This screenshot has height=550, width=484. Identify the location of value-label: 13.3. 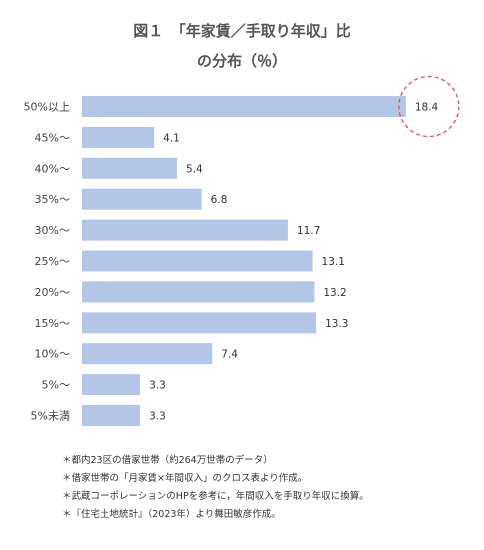
(336, 324).